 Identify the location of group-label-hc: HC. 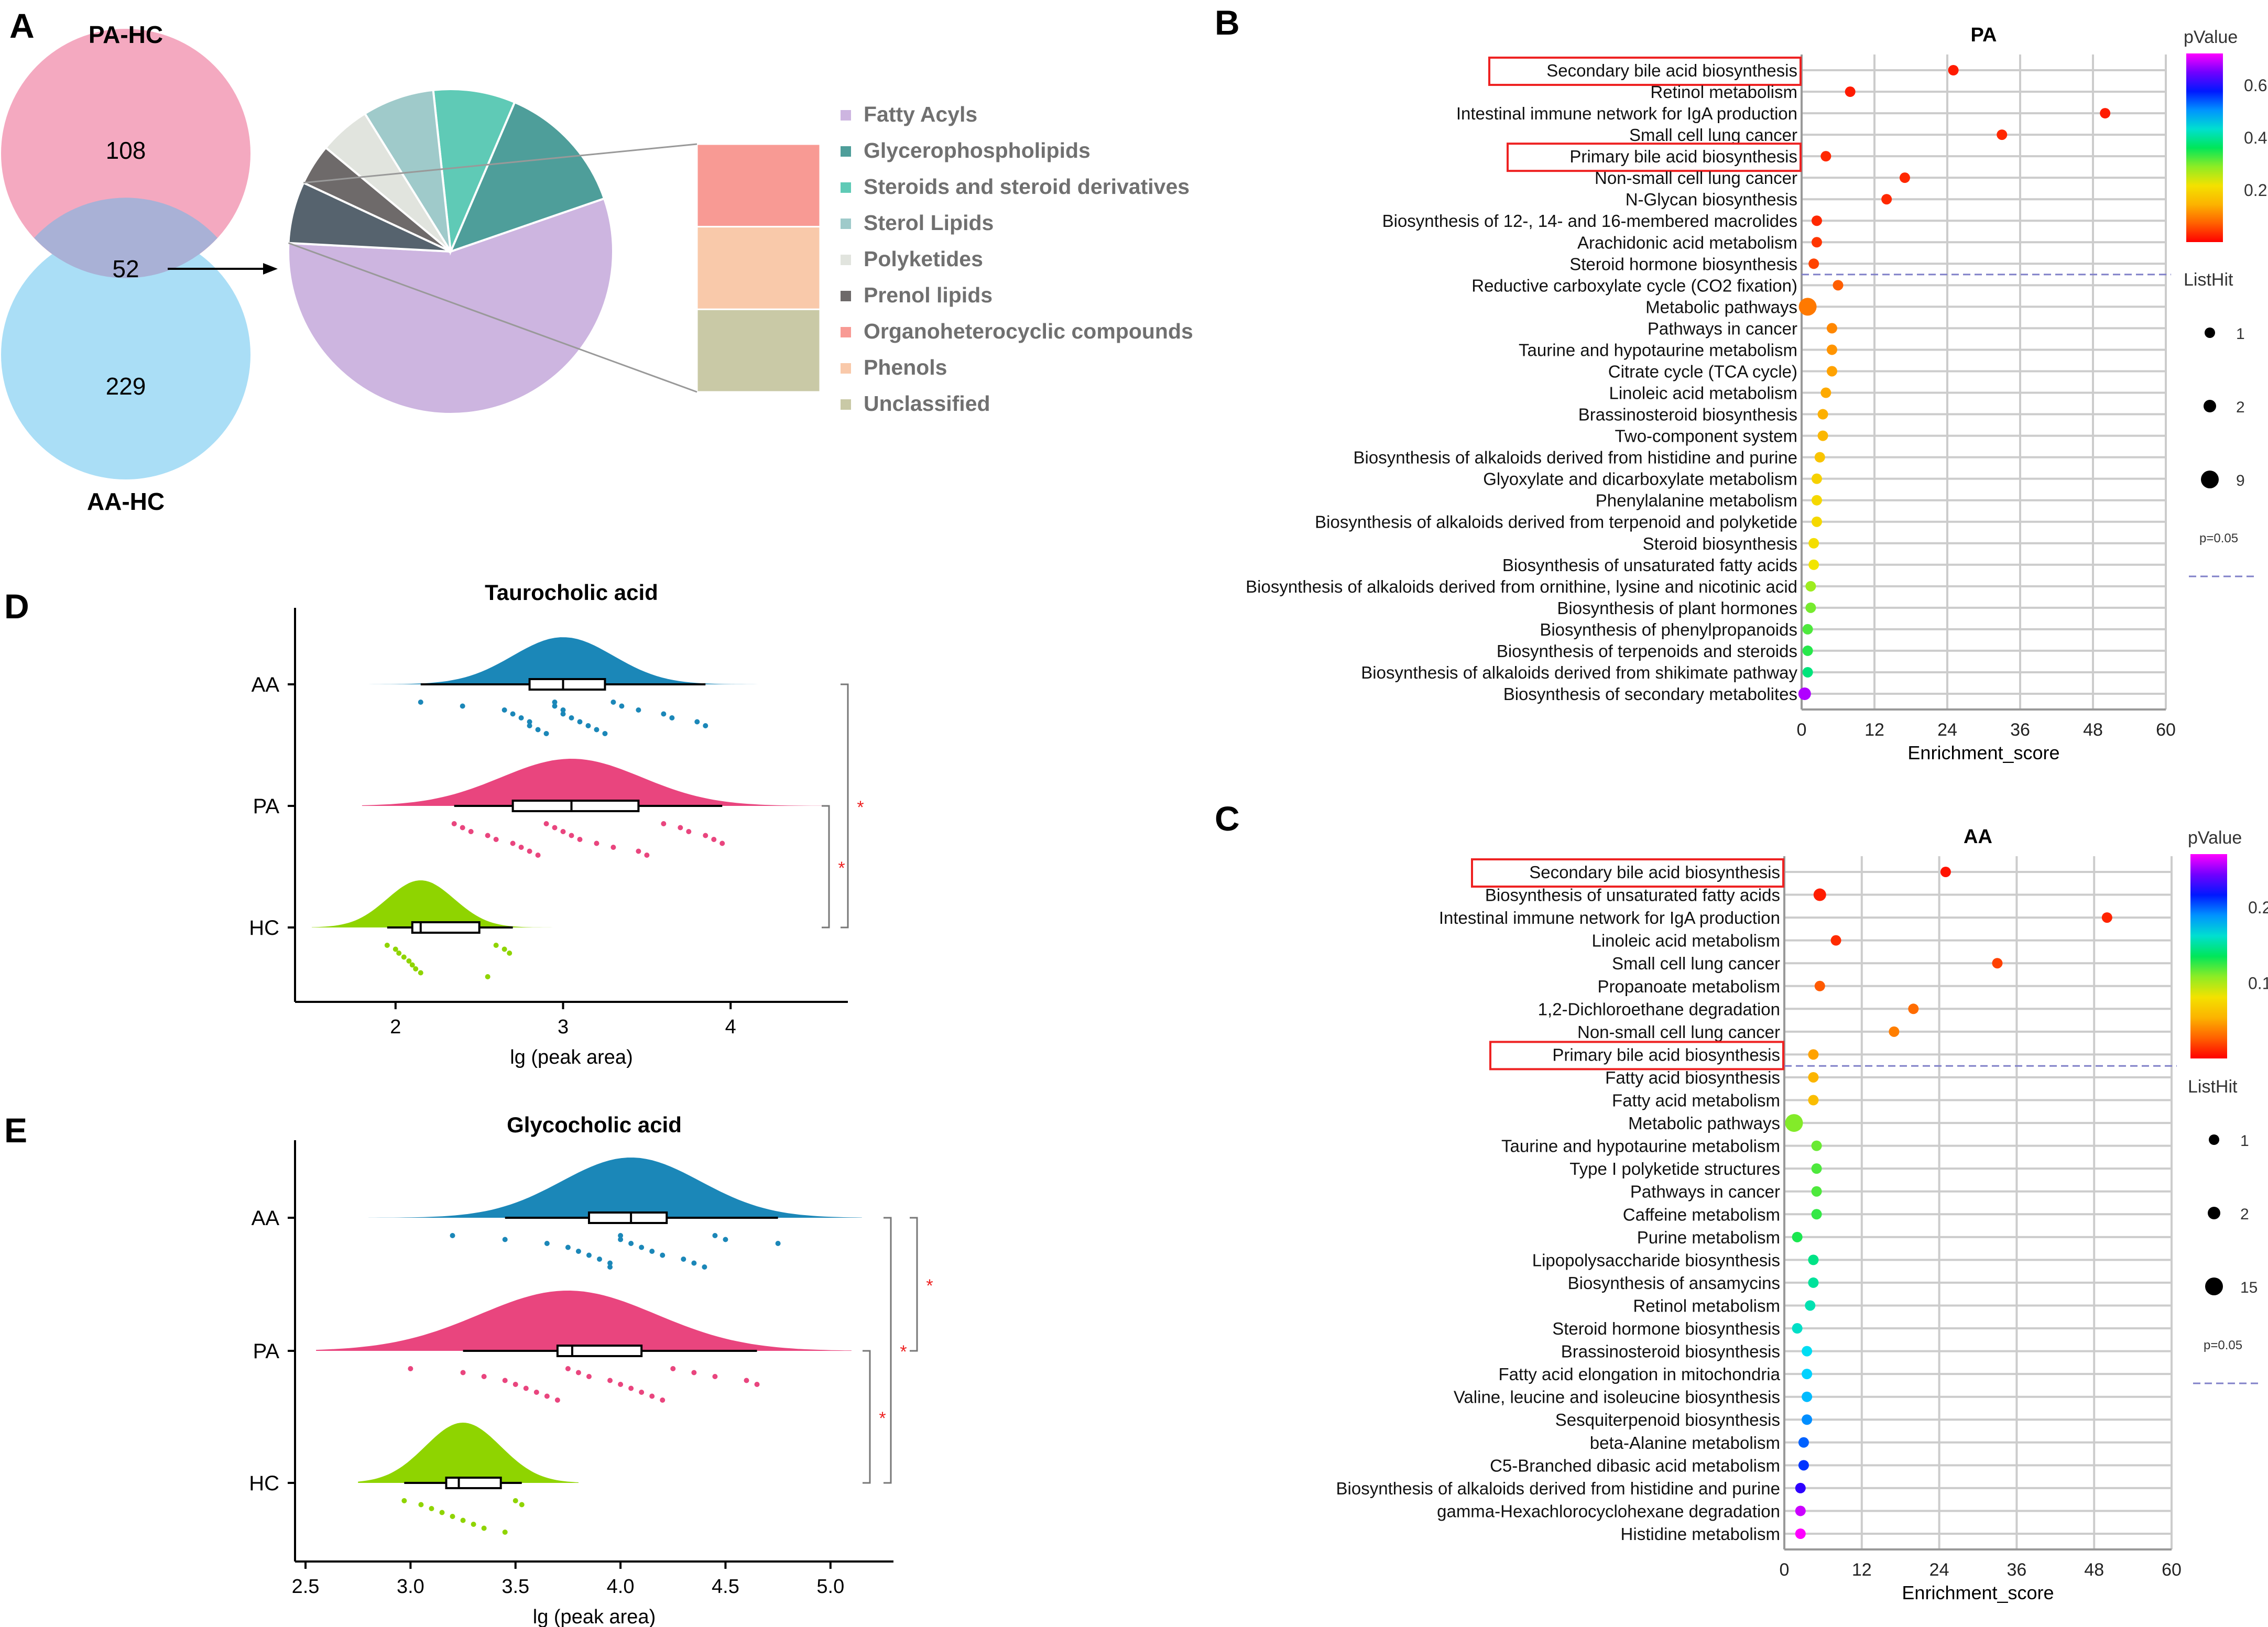
(264, 1484).